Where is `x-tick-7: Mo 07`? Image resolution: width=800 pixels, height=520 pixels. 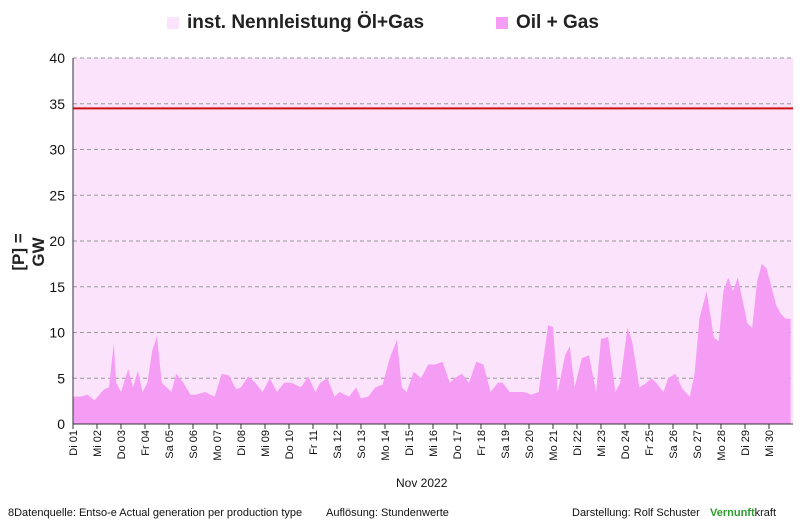
x-tick-7: Mo 07 is located at coordinates (218, 445).